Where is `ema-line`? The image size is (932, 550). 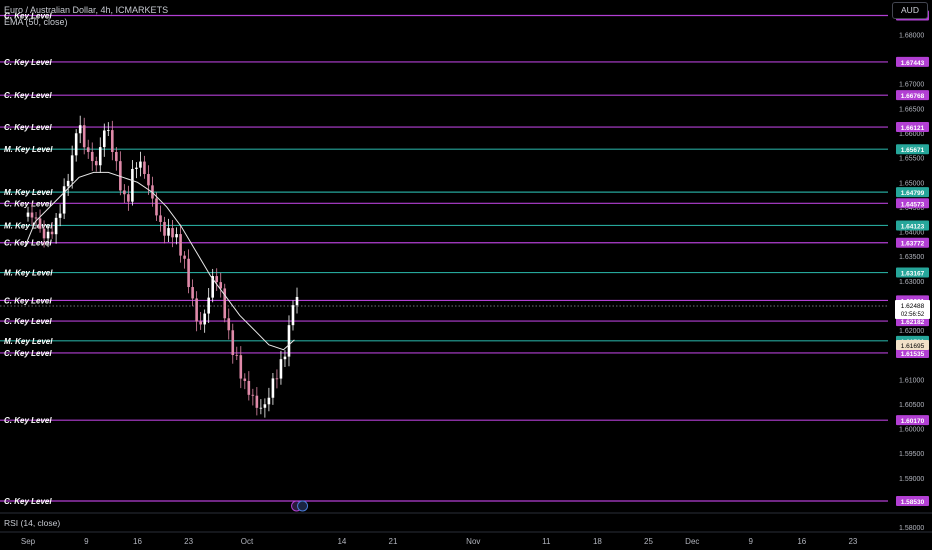 ema-line is located at coordinates (159, 261).